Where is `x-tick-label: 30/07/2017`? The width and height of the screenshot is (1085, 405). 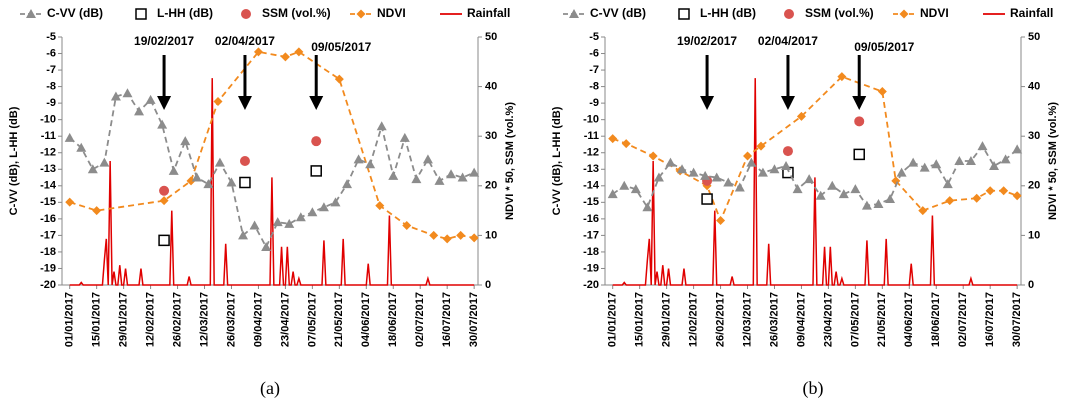
x-tick-label: 30/07/2017 is located at coordinates (1017, 319).